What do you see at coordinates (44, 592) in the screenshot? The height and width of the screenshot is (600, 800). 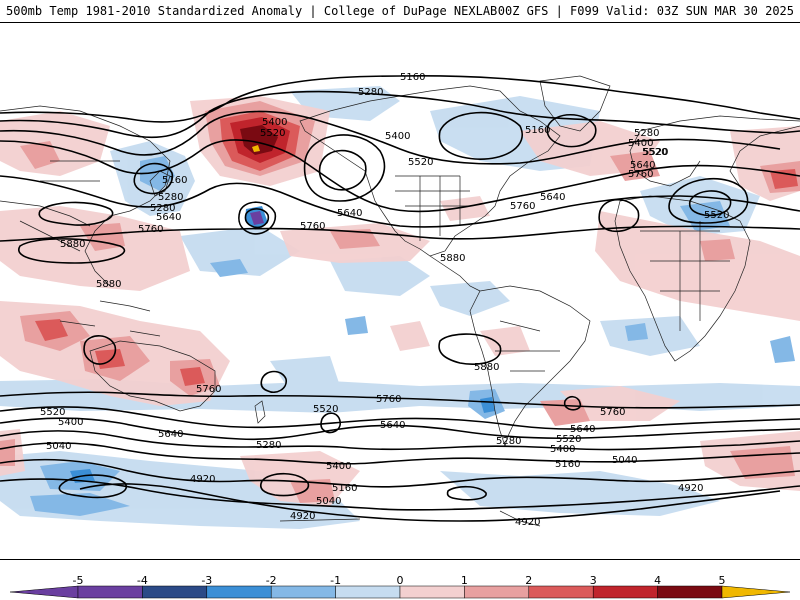 I see `colorbar-low-end` at bounding box center [44, 592].